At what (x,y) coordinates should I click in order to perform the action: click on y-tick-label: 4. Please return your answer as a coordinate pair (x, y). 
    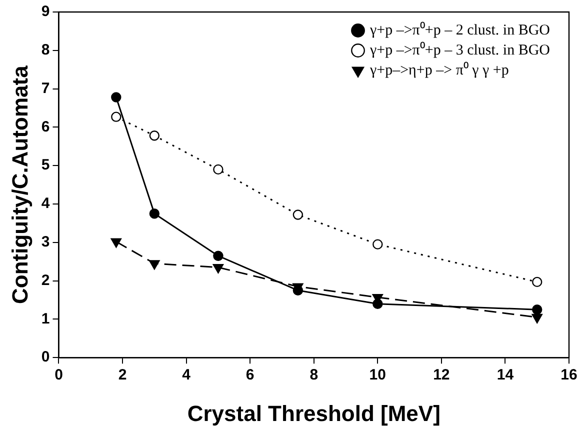
    Looking at the image, I should click on (45, 203).